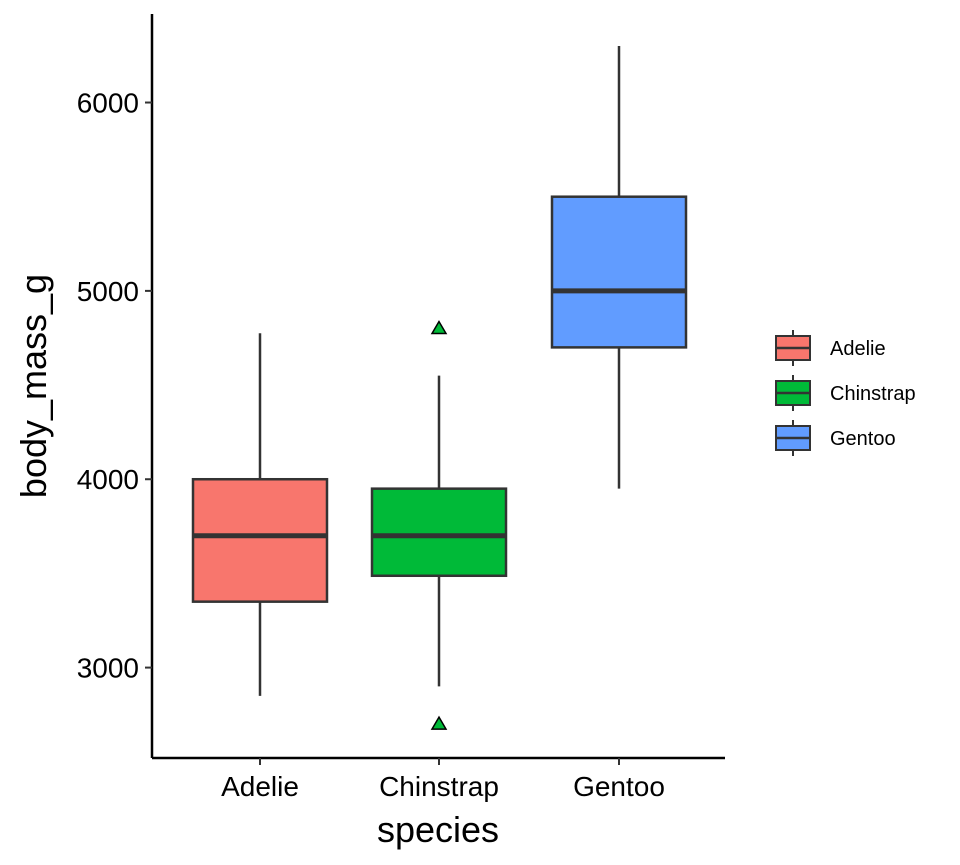 Image resolution: width=960 pixels, height=865 pixels. I want to click on y-tick-label: 5000, so click(108, 291).